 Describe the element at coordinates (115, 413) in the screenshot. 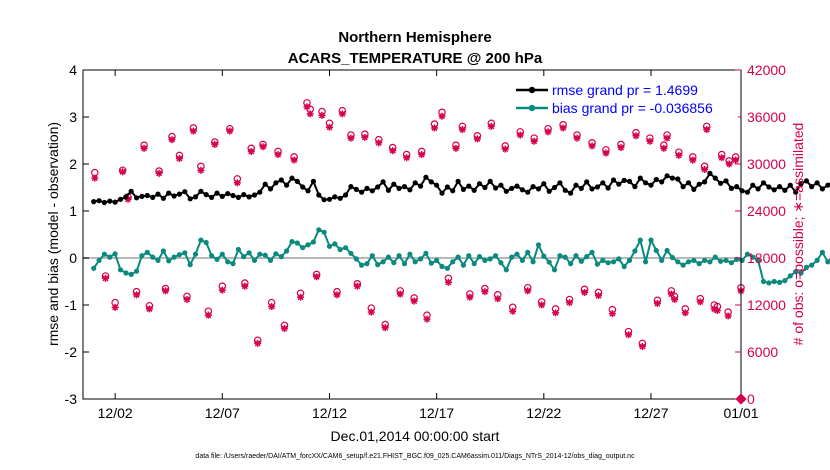

I see `x-tick-label: 12/02` at that location.